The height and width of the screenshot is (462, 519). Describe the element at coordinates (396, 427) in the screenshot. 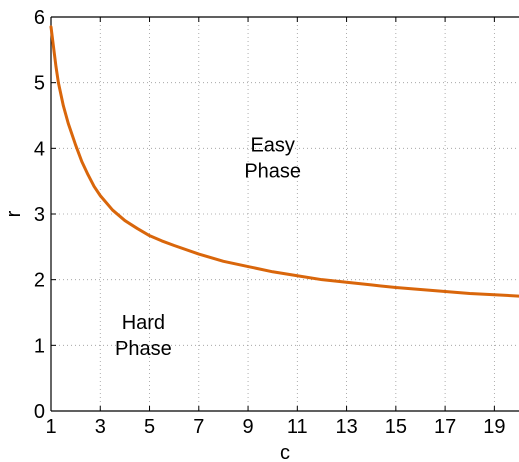

I see `x-tick-label: 15` at that location.